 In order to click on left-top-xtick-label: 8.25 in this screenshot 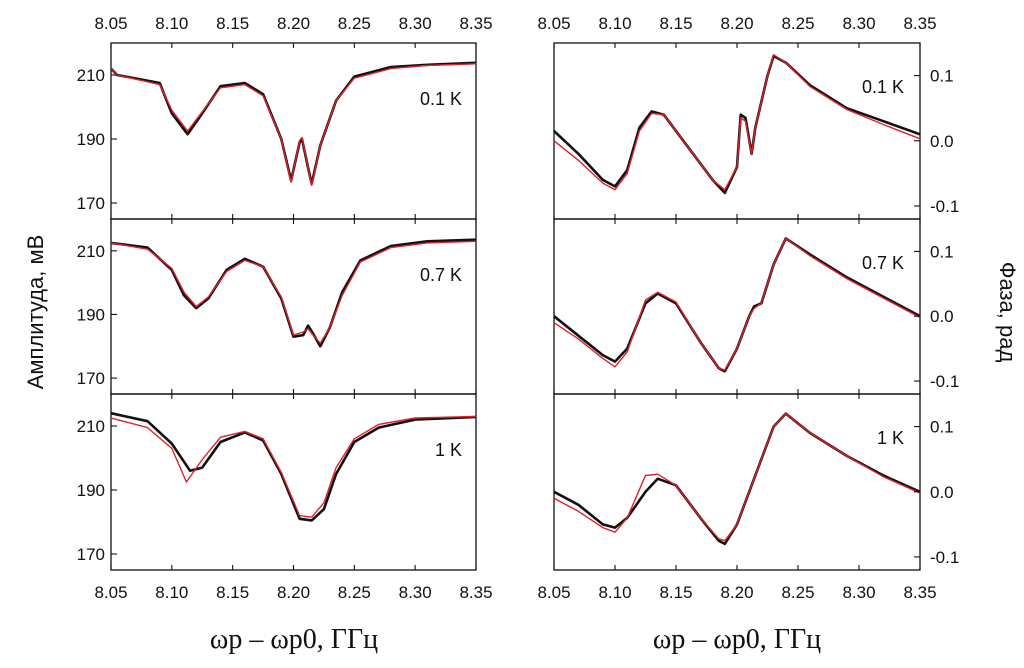, I will do `click(354, 23)`.